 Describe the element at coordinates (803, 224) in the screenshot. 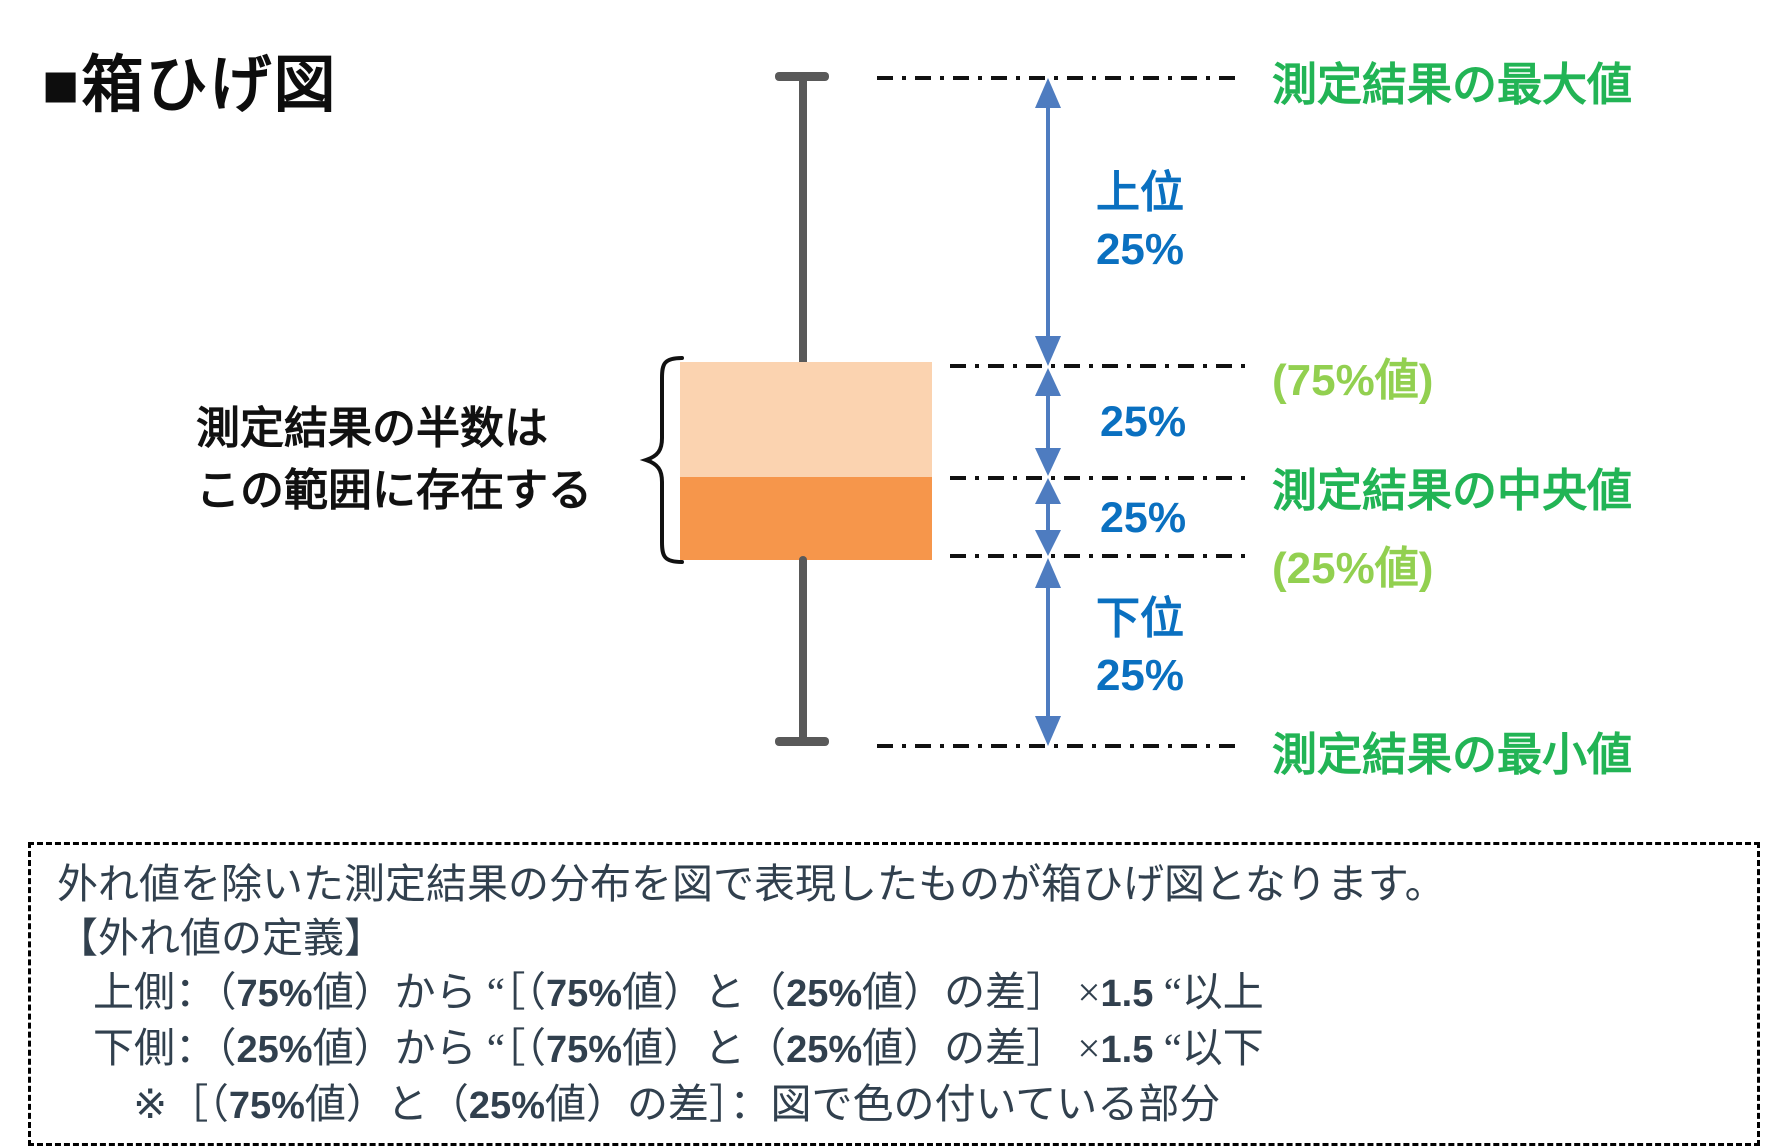

I see `whisker-top-stem` at that location.